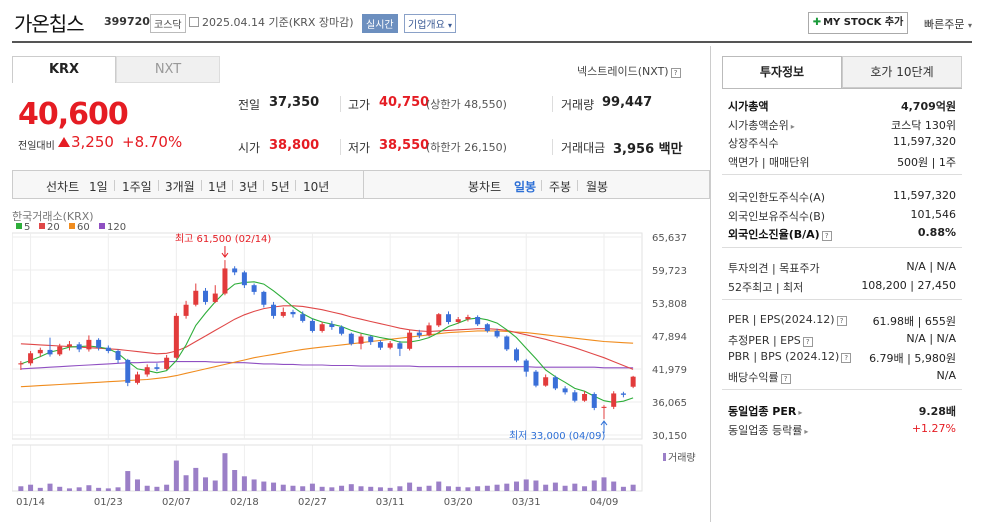  I want to click on period-3y: 3년, so click(248, 187).